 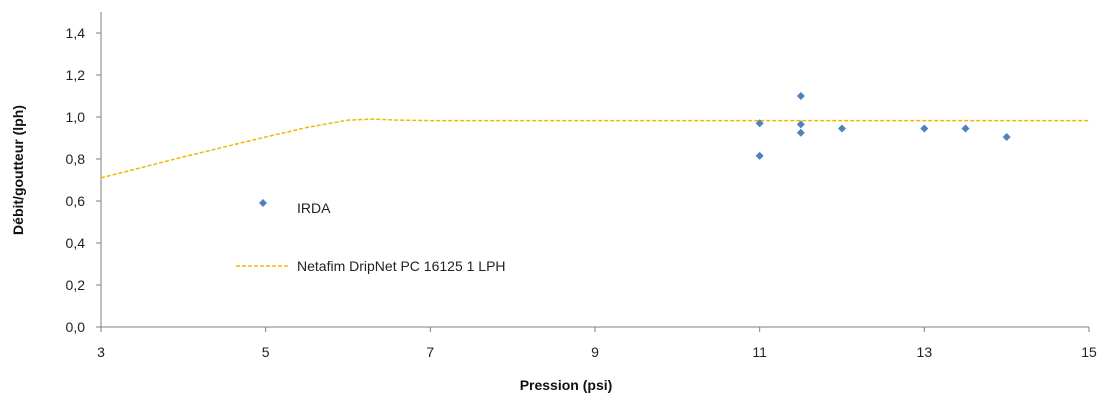 I want to click on y-tick-label: 0,8, so click(x=76, y=159).